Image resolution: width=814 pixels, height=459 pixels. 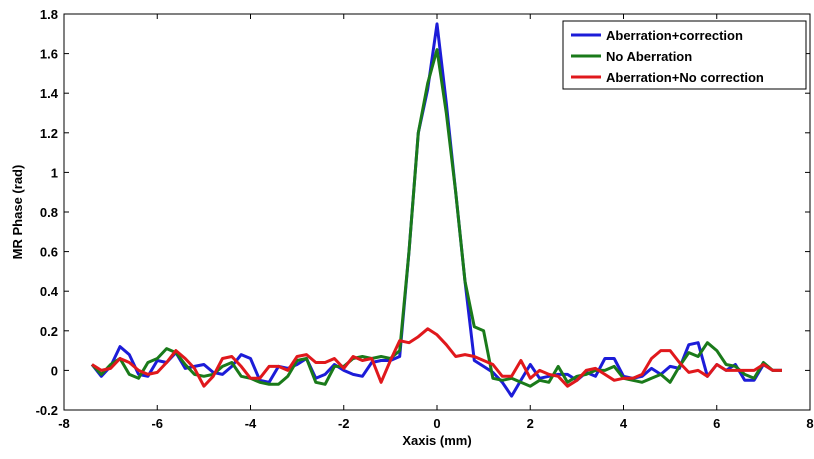 I want to click on y-tick-label: -0.2, so click(x=47, y=410).